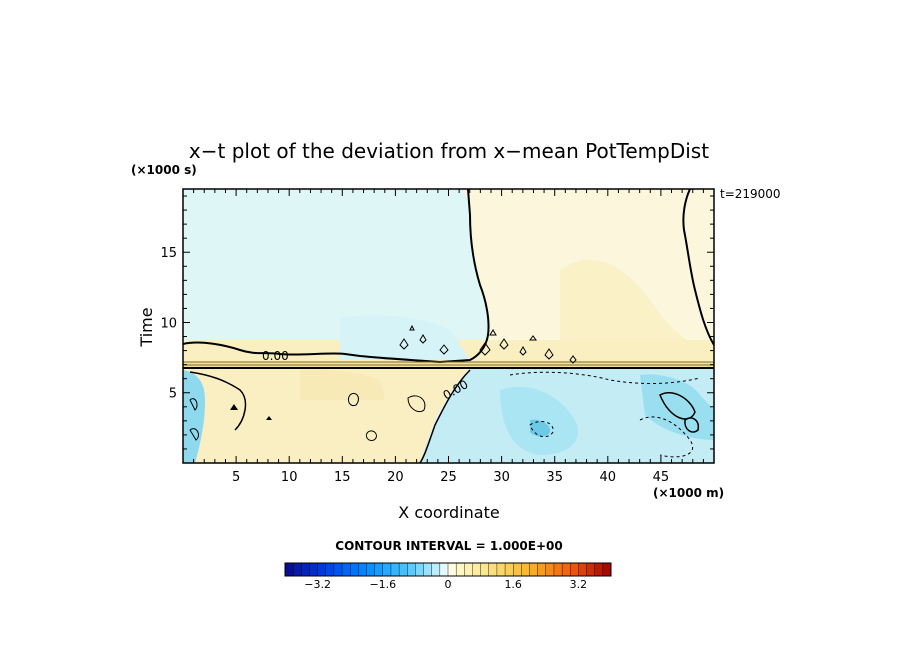 This screenshot has height=654, width=904. Describe the element at coordinates (164, 170) in the screenshot. I see `y-unit-label: (×1000 s)` at that location.